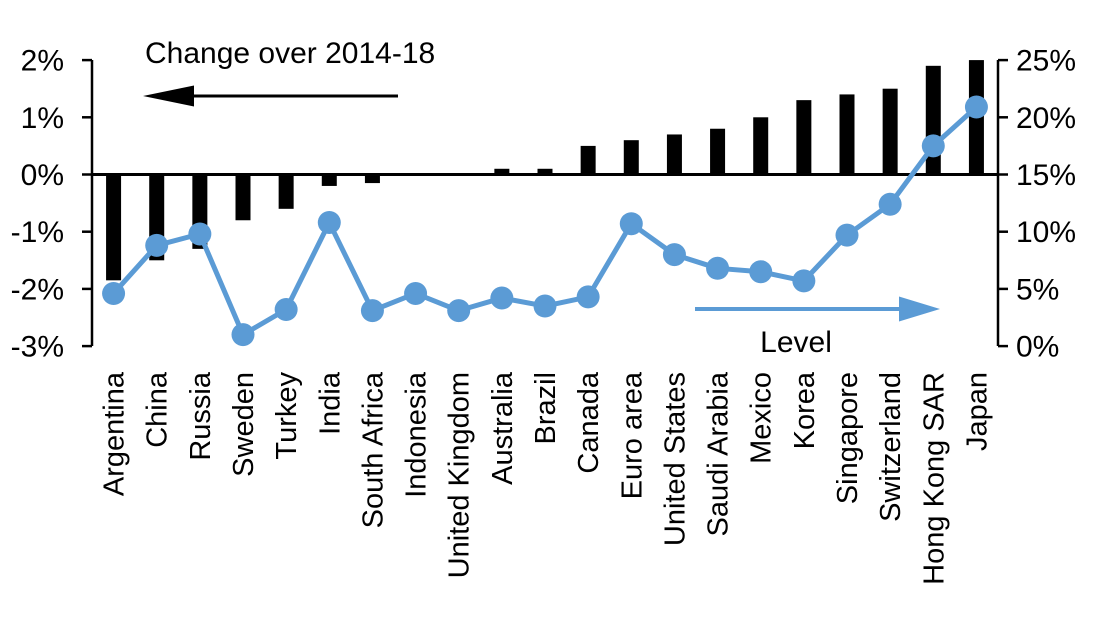 This screenshot has width=1102, height=619. Describe the element at coordinates (589, 422) in the screenshot. I see `x-axis-label: Canada` at that location.